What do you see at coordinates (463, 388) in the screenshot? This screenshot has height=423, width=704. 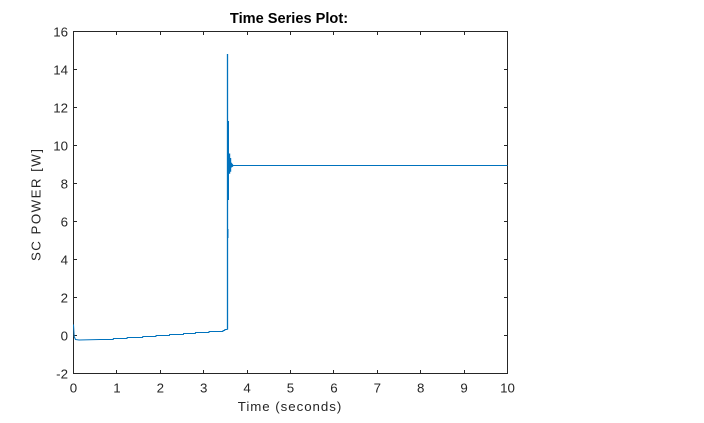 I see `svg-text: 9` at bounding box center [463, 388].